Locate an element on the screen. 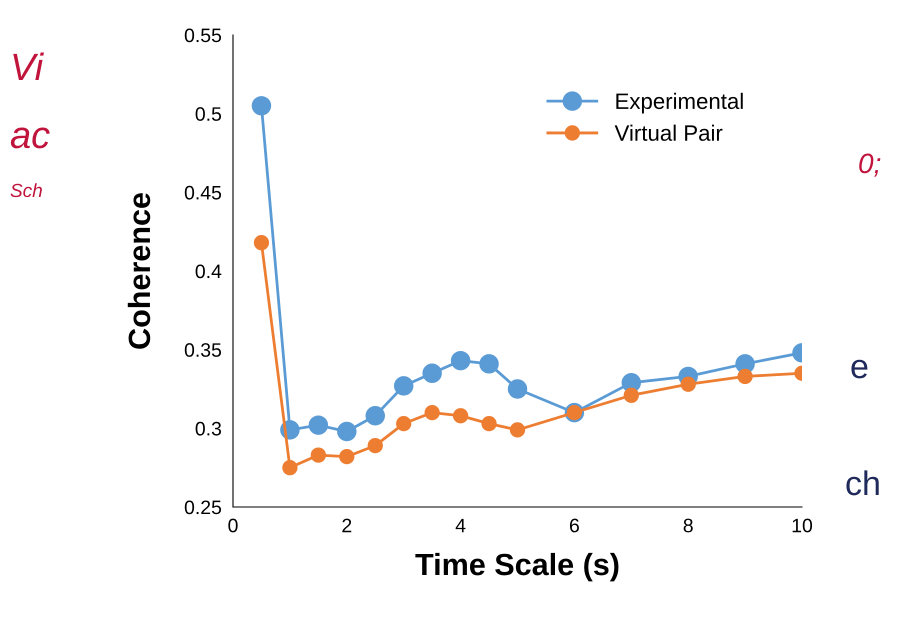 The width and height of the screenshot is (906, 639). x-tick-label: 6 is located at coordinates (574, 525).